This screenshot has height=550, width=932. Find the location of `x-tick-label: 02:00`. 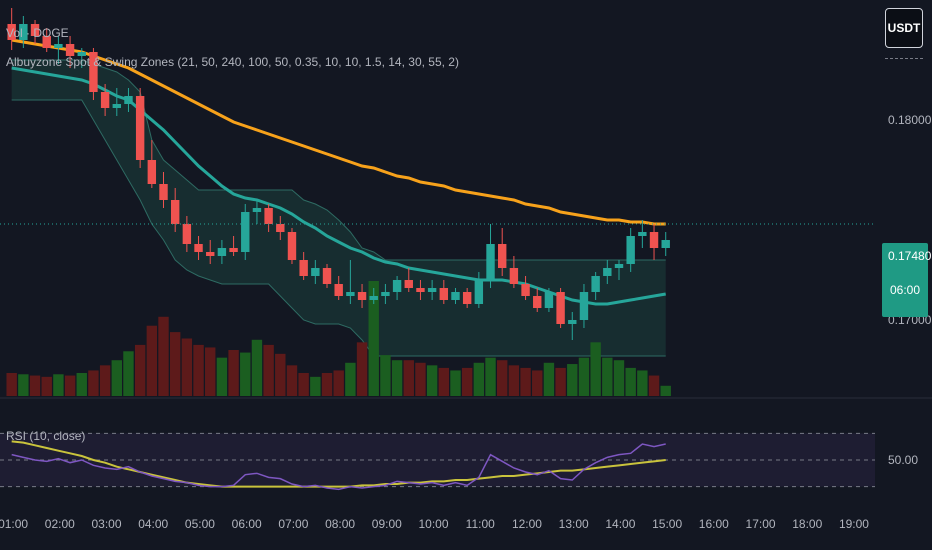

x-tick-label: 02:00 is located at coordinates (60, 524).